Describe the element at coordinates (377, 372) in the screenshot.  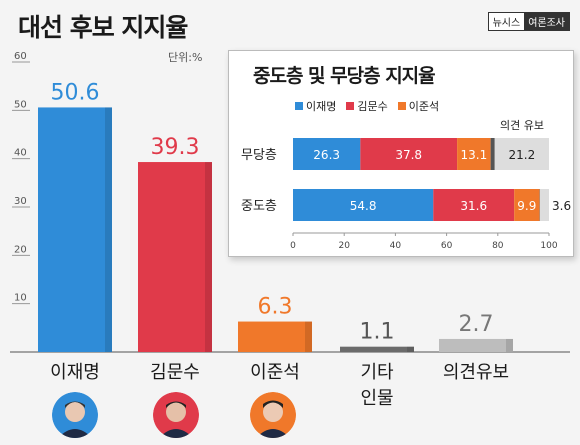
I see `x-category-label: 기타` at that location.